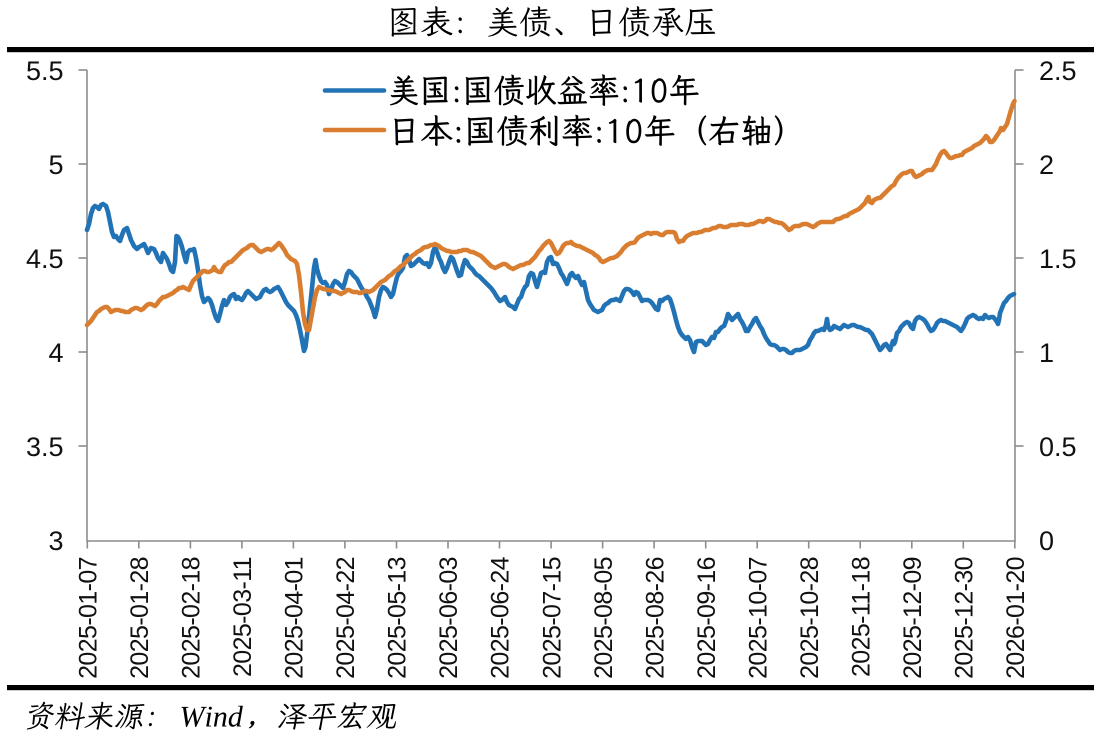  Describe the element at coordinates (1058, 71) in the screenshot. I see `svg-text: 2.5` at that location.